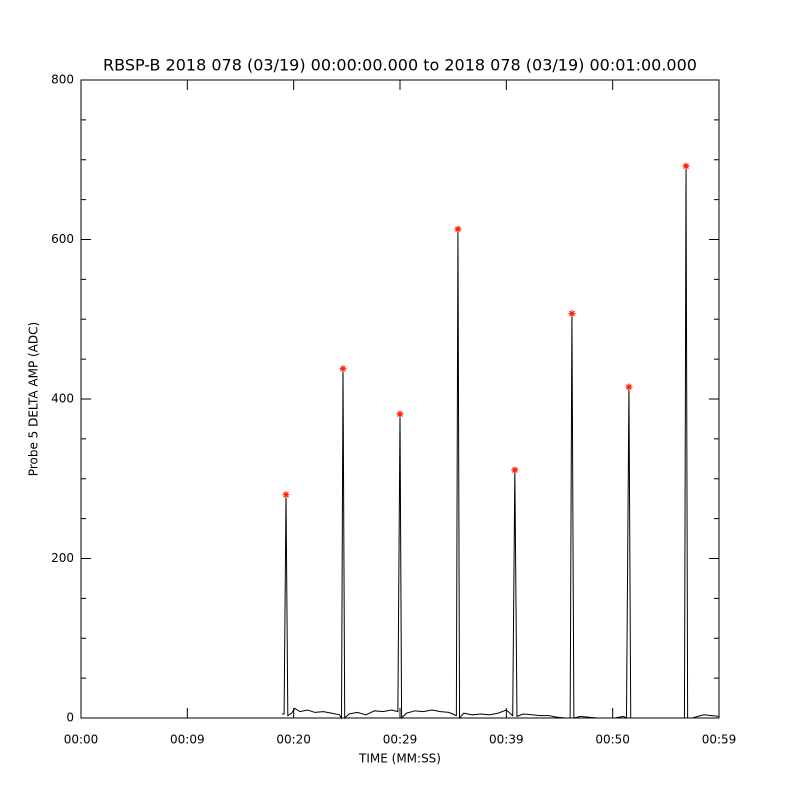 The height and width of the screenshot is (800, 800). What do you see at coordinates (399, 759) in the screenshot?
I see `x-axis-label: TIME (MM:SS)` at bounding box center [399, 759].